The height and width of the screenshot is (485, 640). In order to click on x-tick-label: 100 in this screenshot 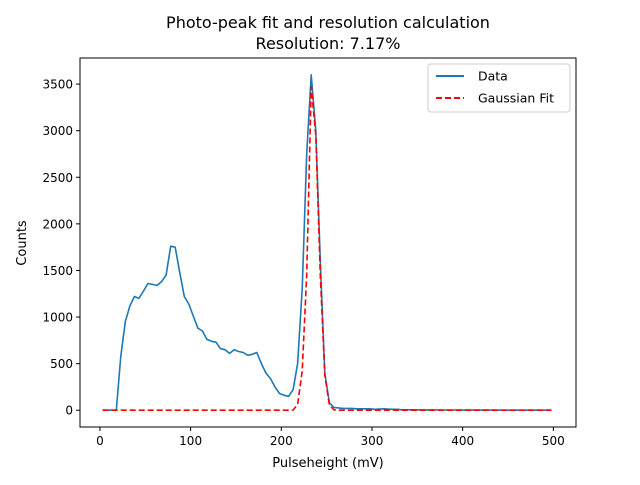, I will do `click(190, 441)`.